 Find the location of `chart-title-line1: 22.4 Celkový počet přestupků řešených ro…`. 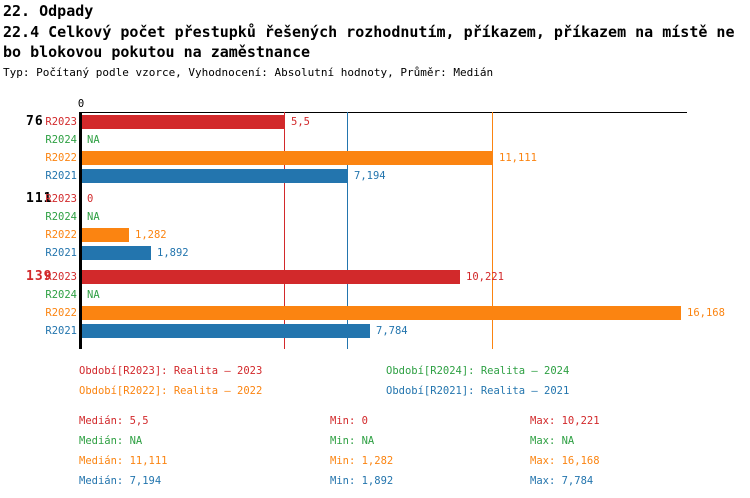

chart-title-line1: 22.4 Celkový počet přestupků řešených ro… is located at coordinates (369, 32).